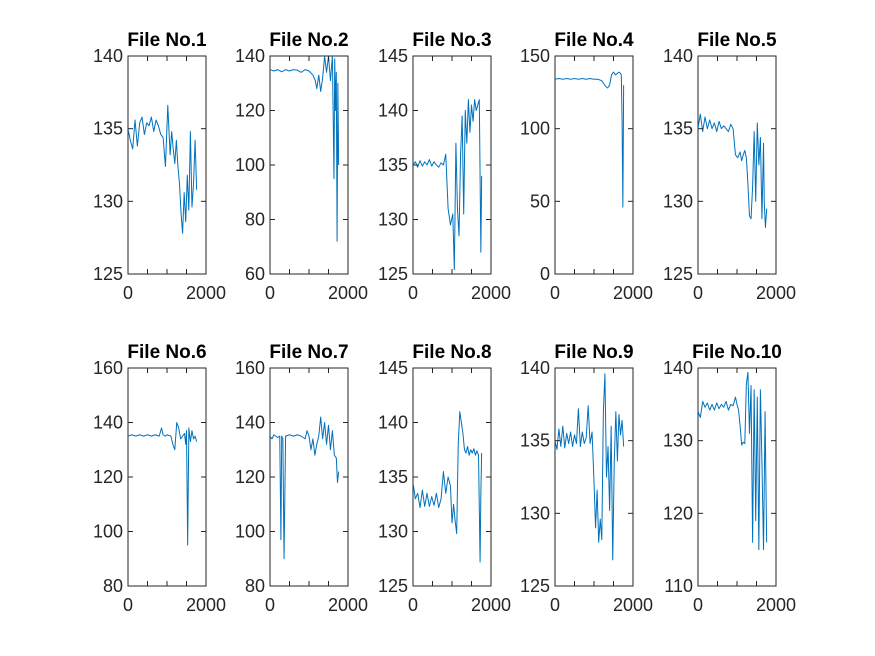 This screenshot has width=875, height=656. I want to click on subplot-10: 110 120 130 140 0 2000 File No.10, so click(729, 478).